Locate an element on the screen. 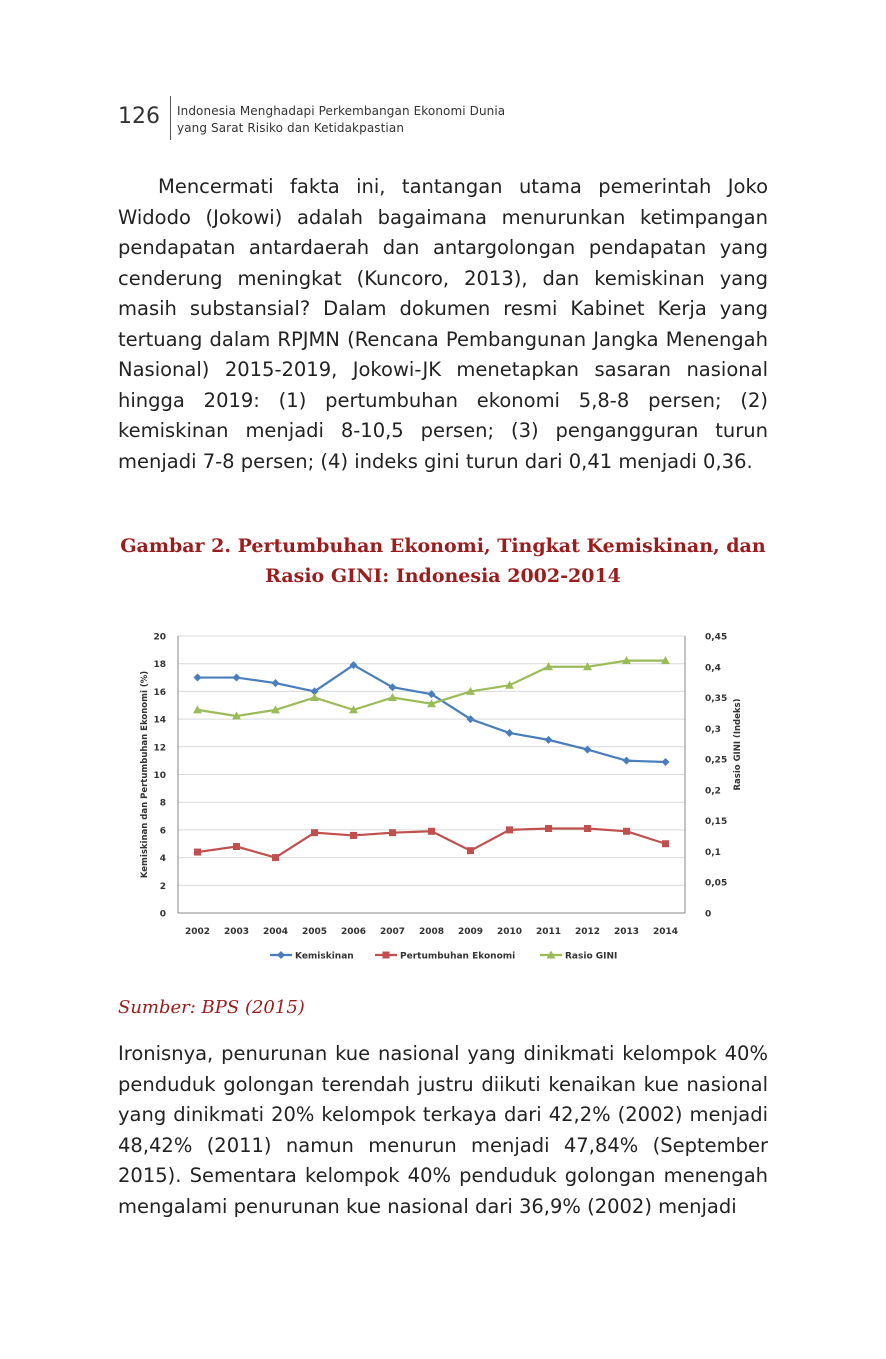  x-tick-label: 2008 is located at coordinates (431, 932).